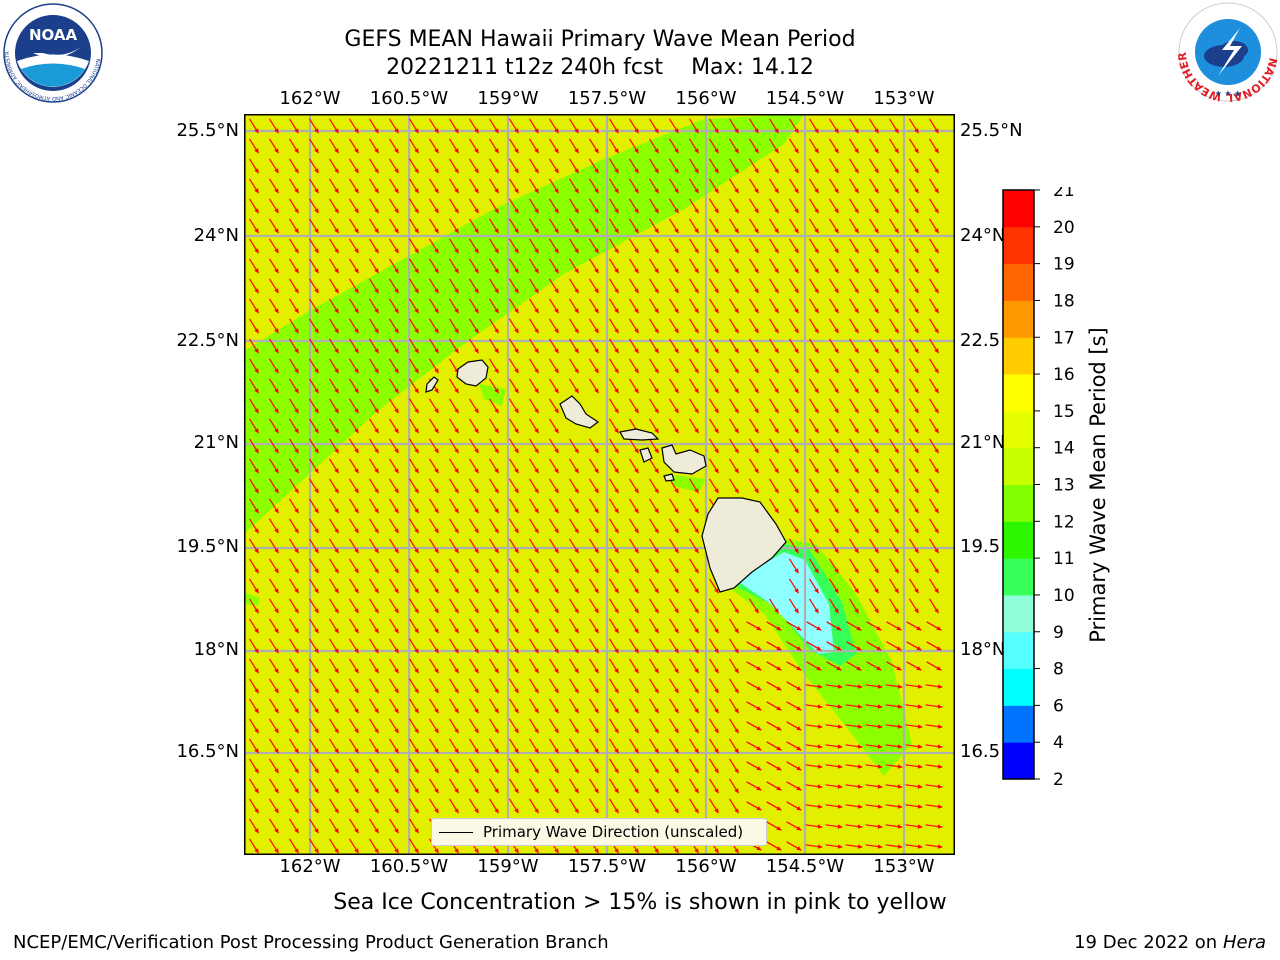 The height and width of the screenshot is (960, 1280). What do you see at coordinates (980, 340) in the screenshot?
I see `lat-label-right: 22.5` at bounding box center [980, 340].